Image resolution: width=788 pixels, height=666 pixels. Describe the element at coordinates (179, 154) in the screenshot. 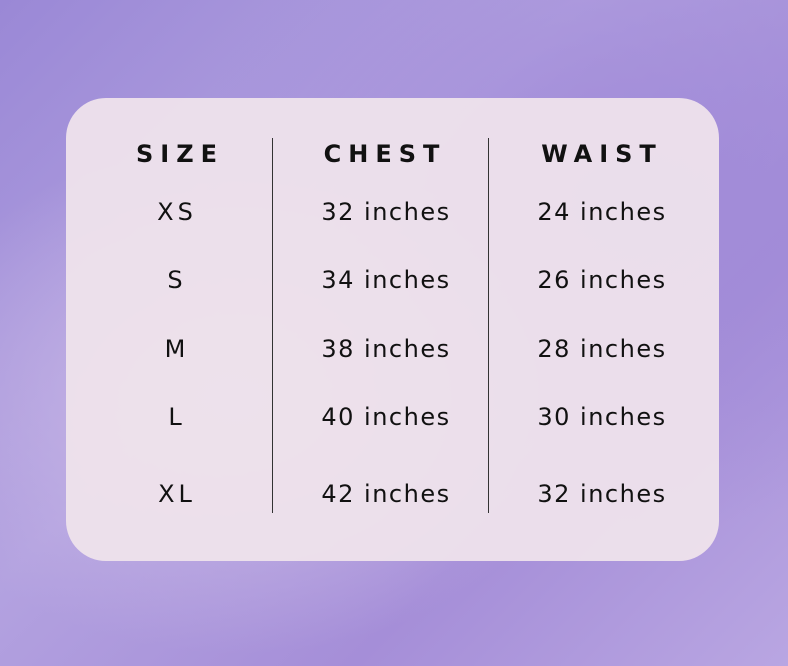

I see `header-size: SIZE` at that location.